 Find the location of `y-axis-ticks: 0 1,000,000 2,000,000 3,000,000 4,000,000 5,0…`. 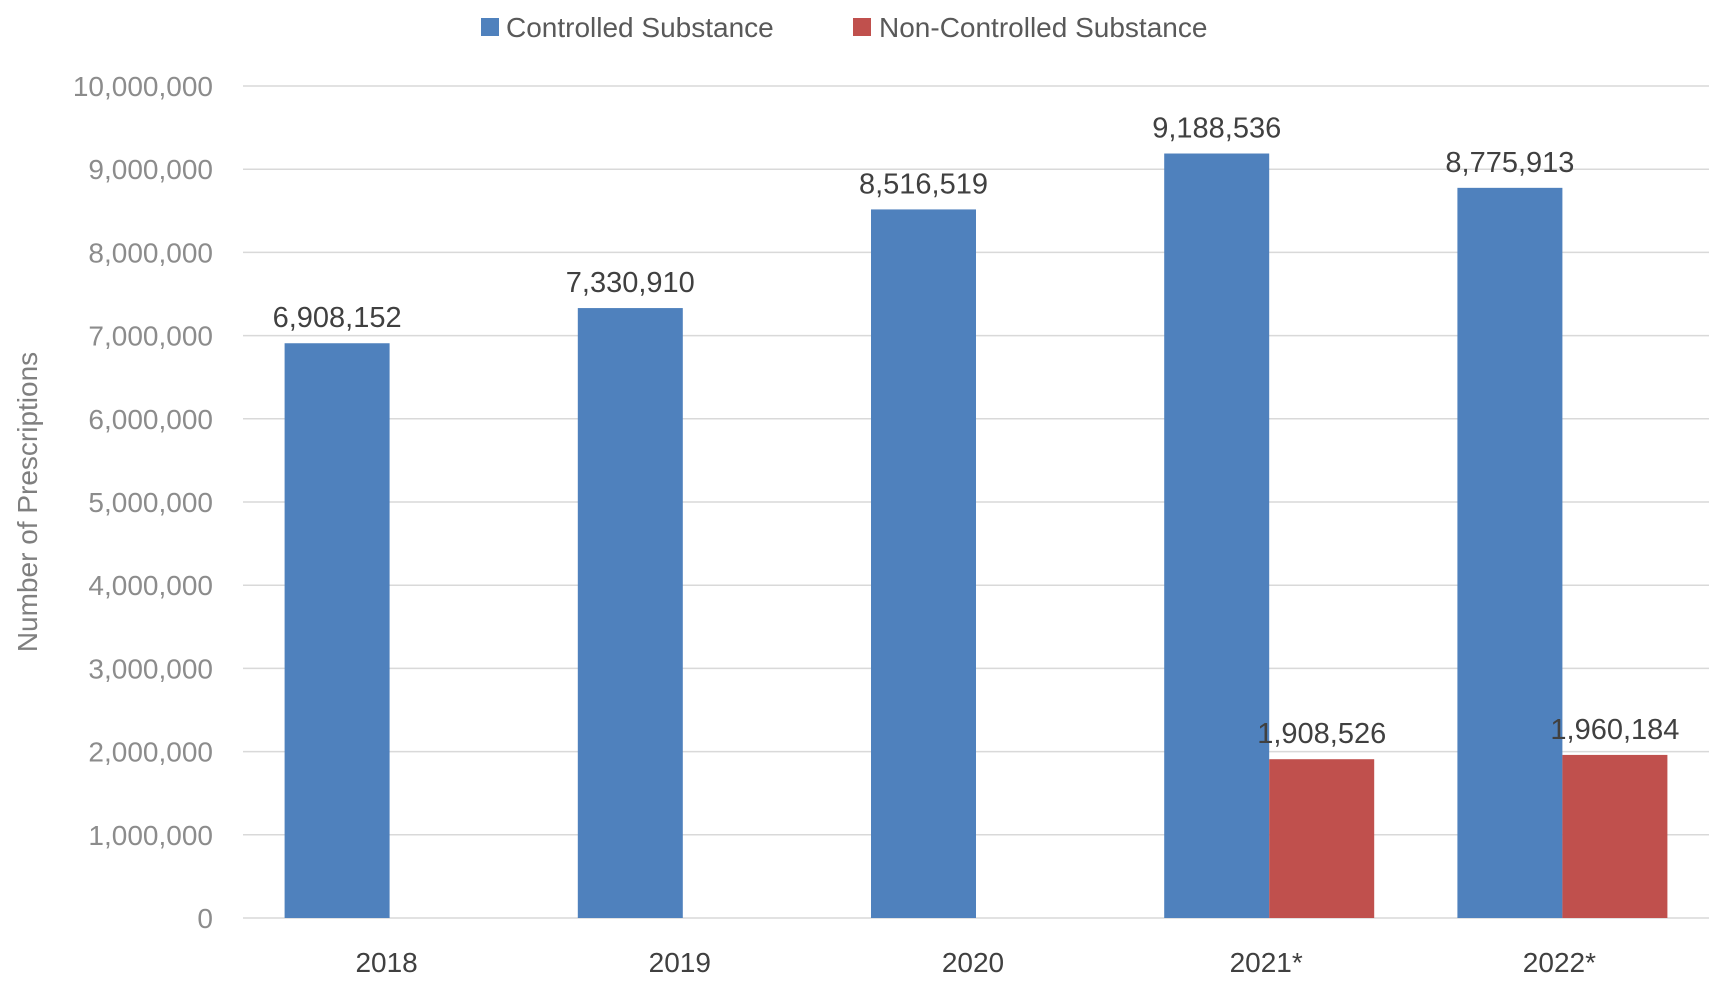

y-axis-ticks: 0 1,000,000 2,000,000 3,000,000 4,000,000 5,0… is located at coordinates (143, 502).